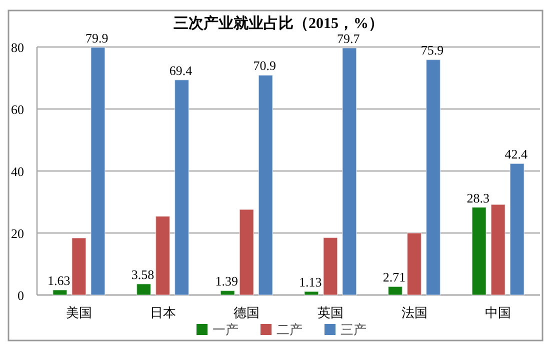  Describe the element at coordinates (17, 109) in the screenshot. I see `y-tick-label: 60` at that location.